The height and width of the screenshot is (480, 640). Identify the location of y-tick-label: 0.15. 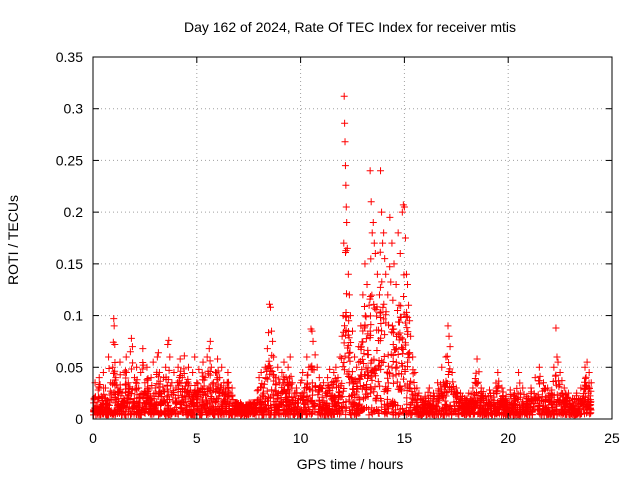
(69, 264).